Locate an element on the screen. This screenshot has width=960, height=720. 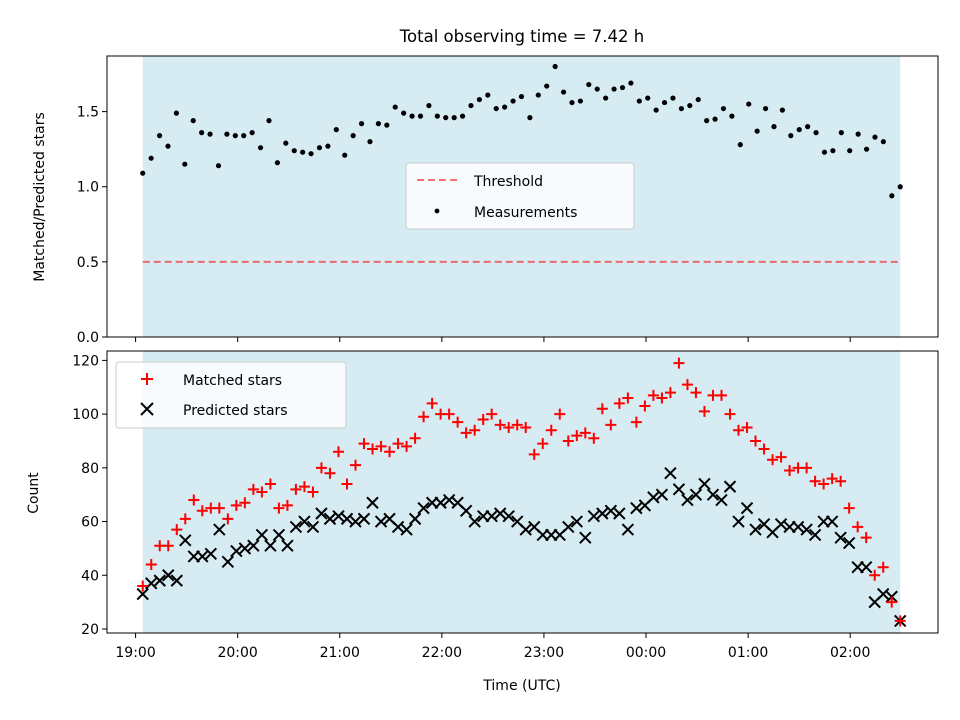
bottom-ytick-label: 40 is located at coordinates (90, 576).